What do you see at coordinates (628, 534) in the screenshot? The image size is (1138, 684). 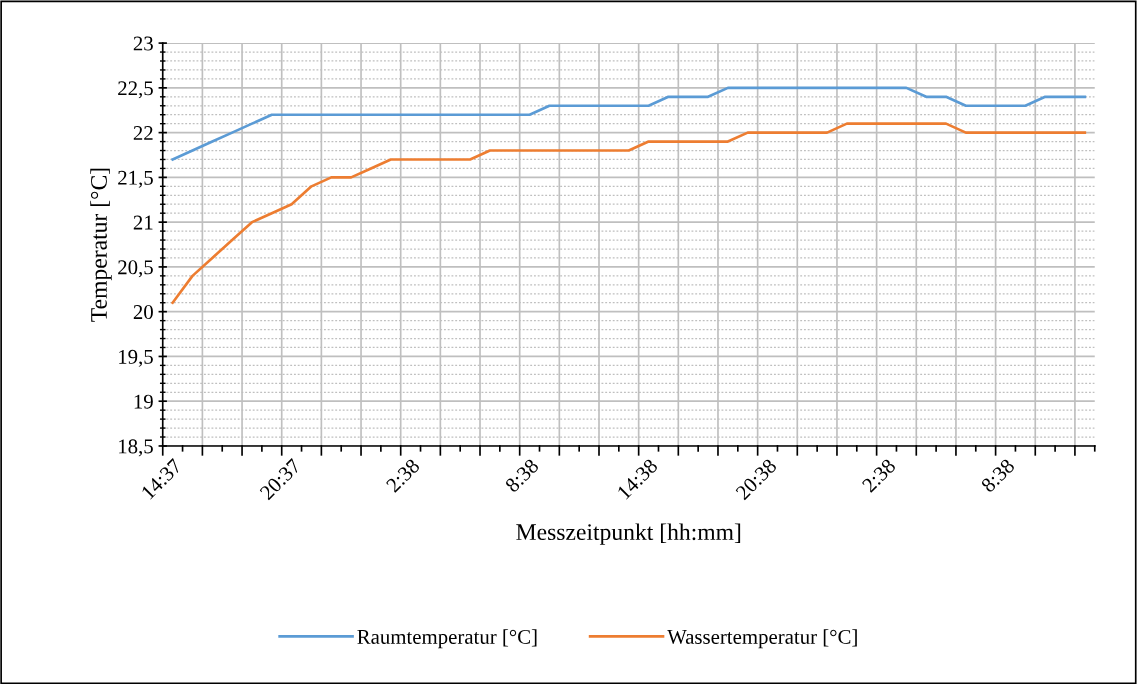 I see `x-axis-title: Messzeitpunkt [hh:mm]` at bounding box center [628, 534].